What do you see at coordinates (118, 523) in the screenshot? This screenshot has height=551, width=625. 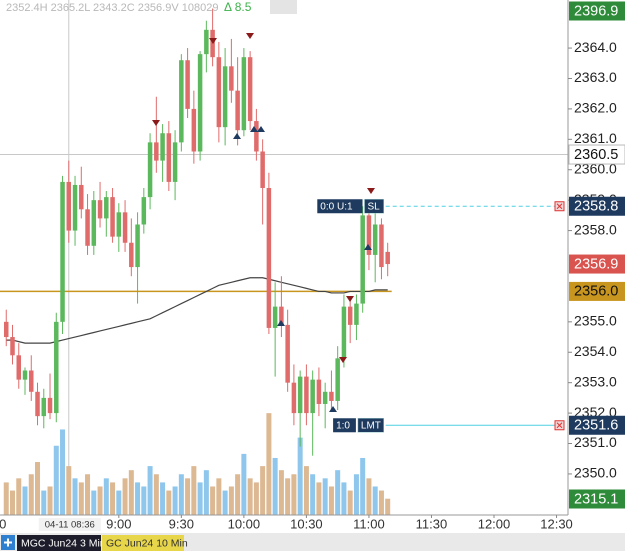 I see `x-tick-label: 9:00` at bounding box center [118, 523].